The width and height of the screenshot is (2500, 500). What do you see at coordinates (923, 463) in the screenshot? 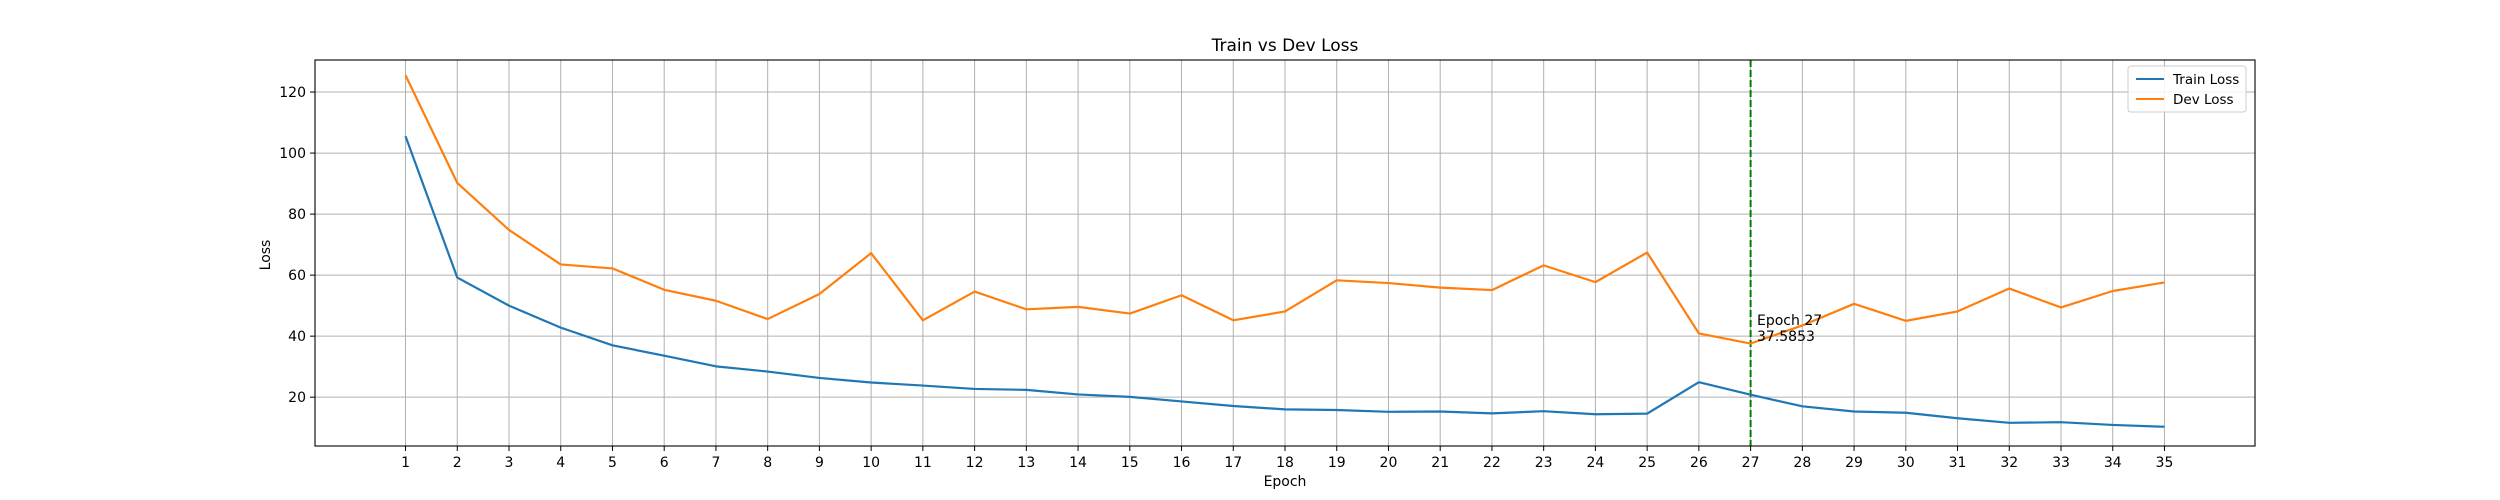
I see `x-tick-label: 11` at bounding box center [923, 463].